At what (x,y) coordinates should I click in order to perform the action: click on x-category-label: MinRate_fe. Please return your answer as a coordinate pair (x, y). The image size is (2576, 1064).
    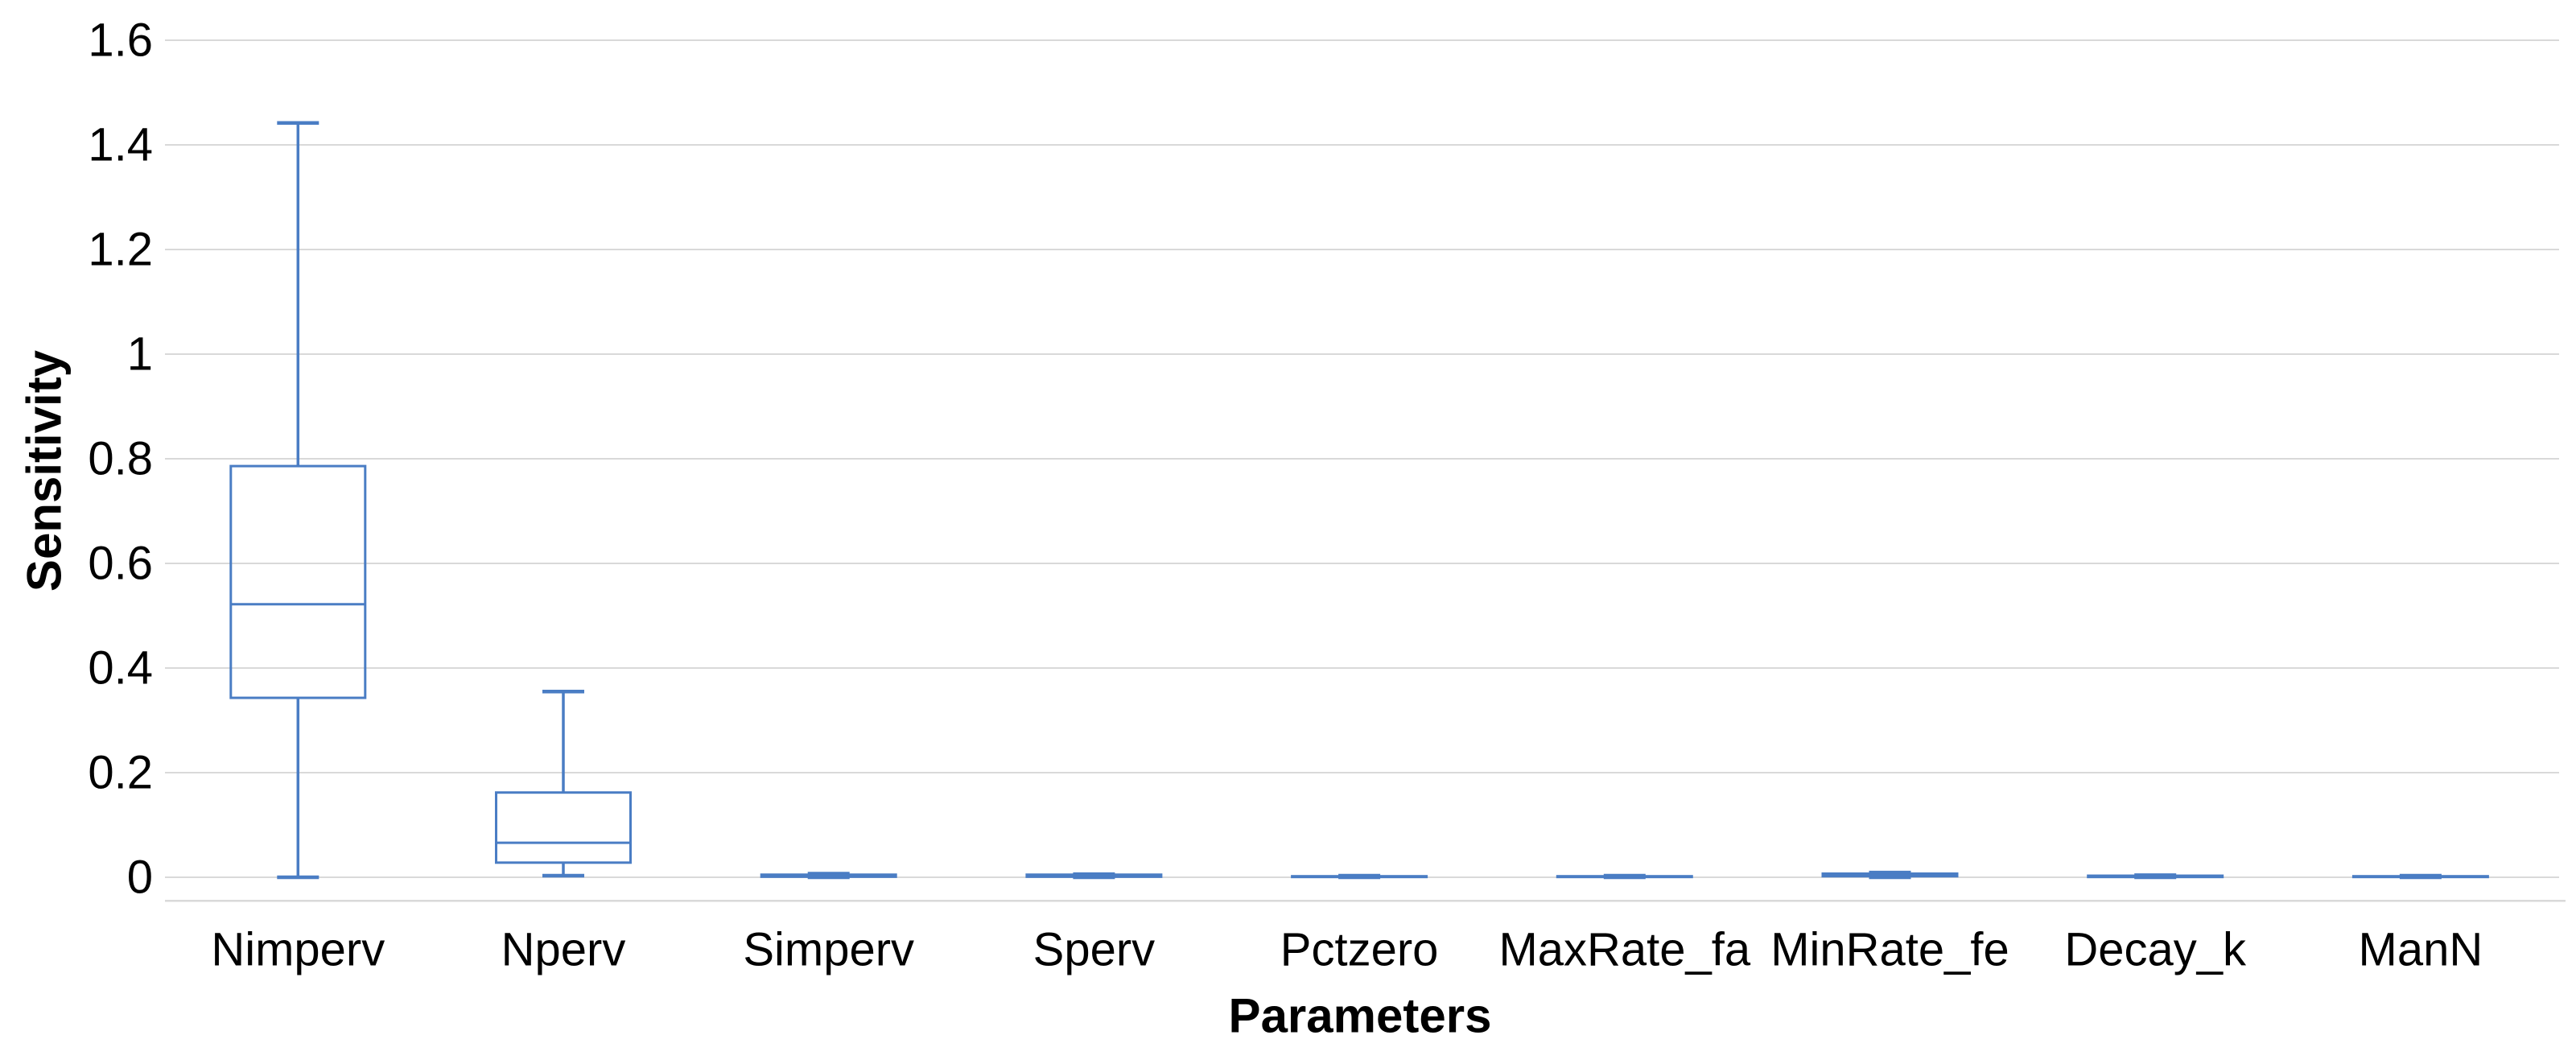
    Looking at the image, I should click on (1889, 950).